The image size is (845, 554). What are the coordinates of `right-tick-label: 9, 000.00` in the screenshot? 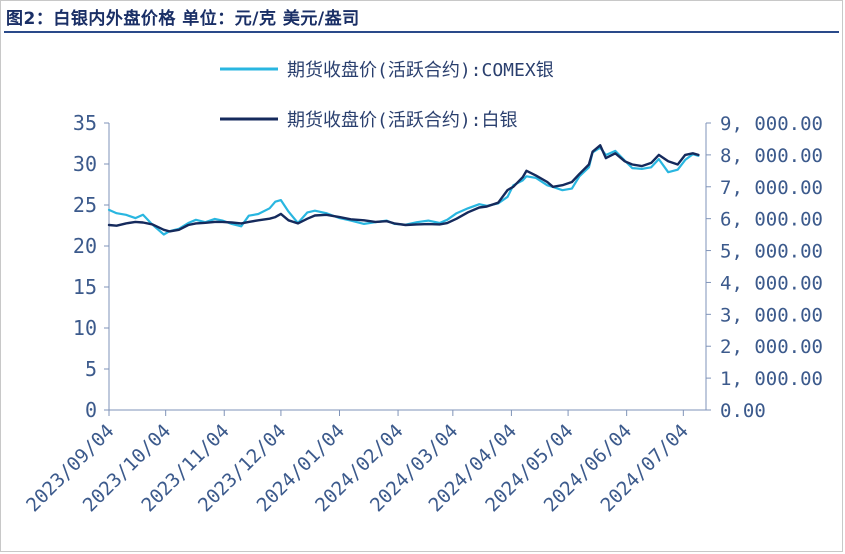 It's located at (771, 124).